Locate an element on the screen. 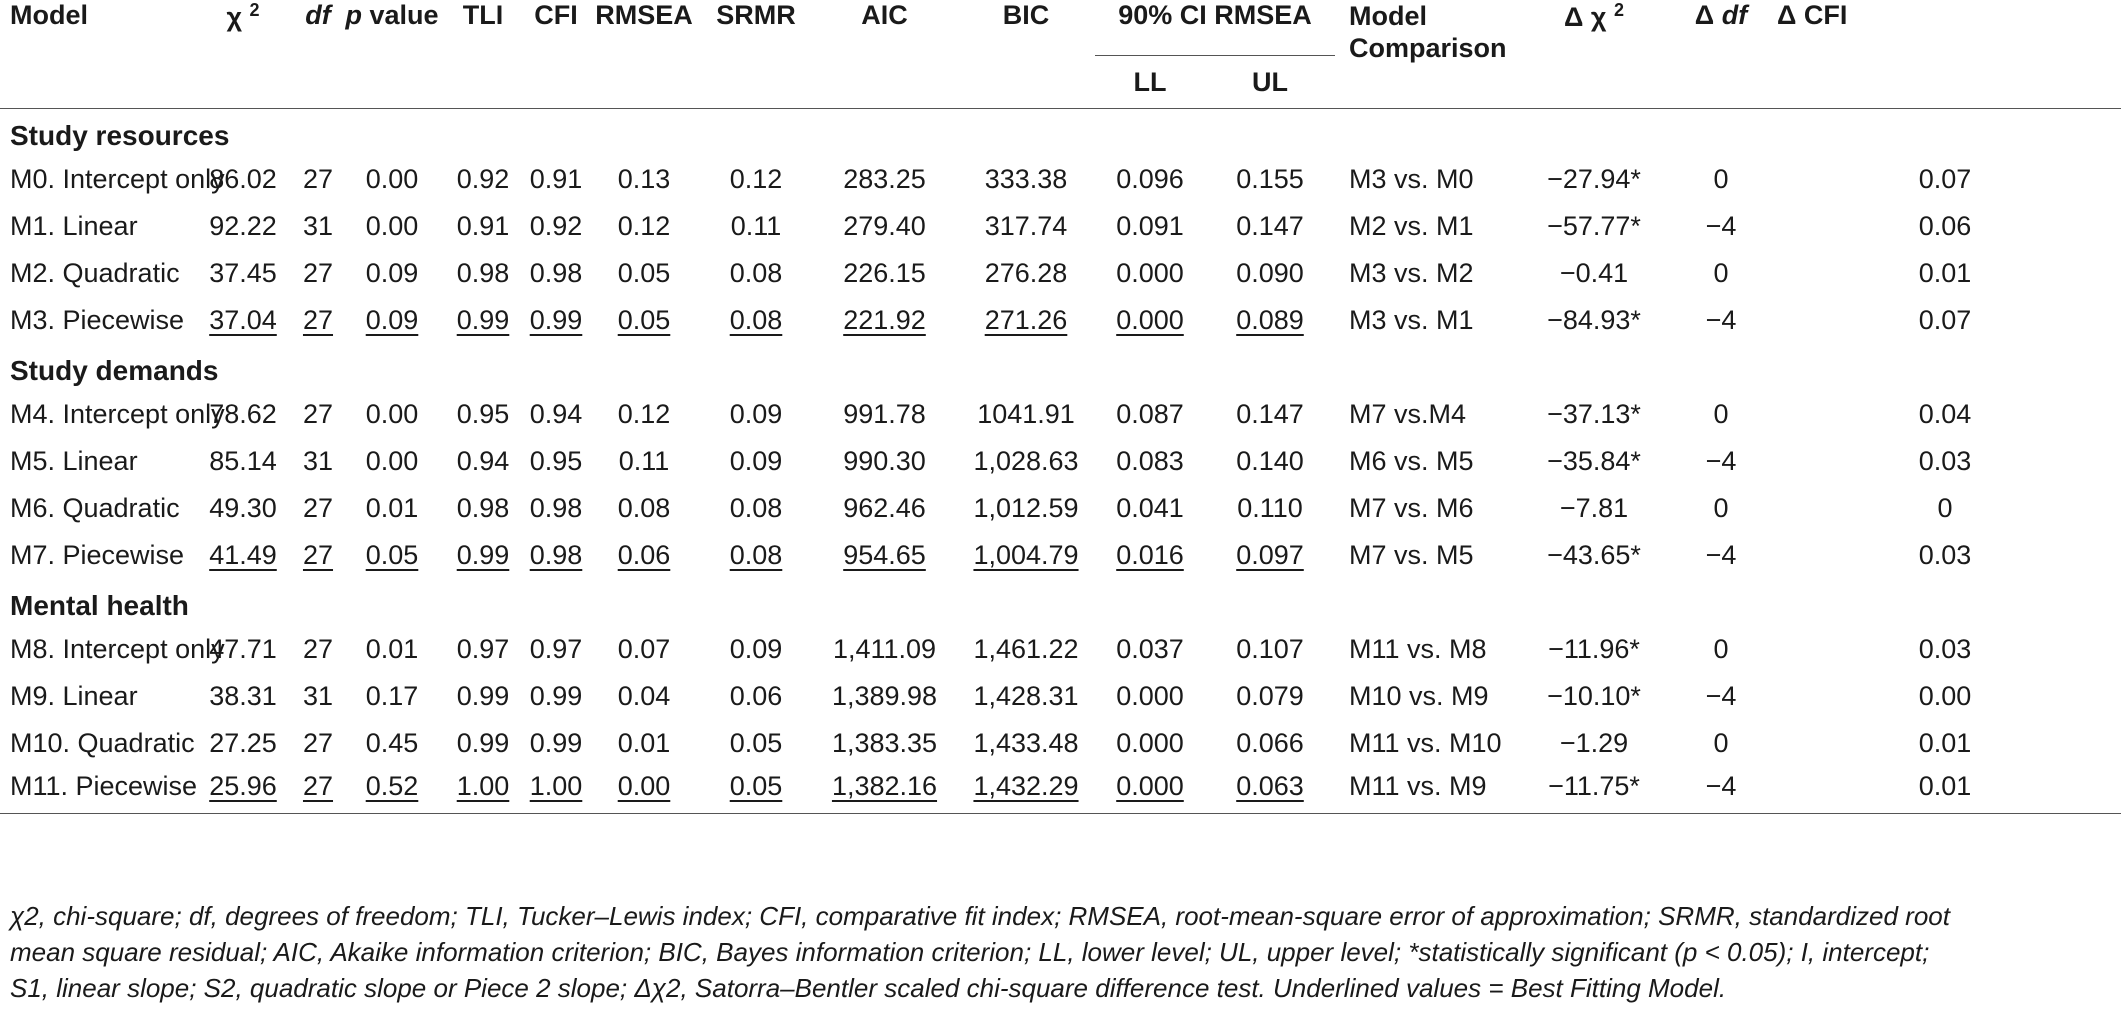 The height and width of the screenshot is (1011, 2121). cell-value: 0.097 is located at coordinates (1270, 554).